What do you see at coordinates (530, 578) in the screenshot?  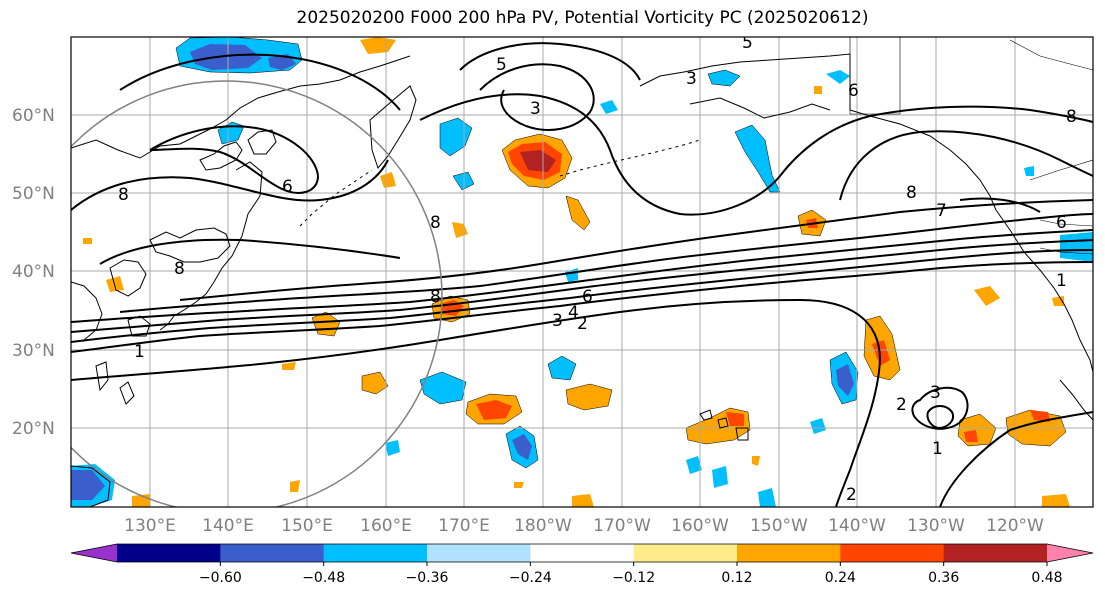 I see `colorbar-tick-label: −0.24` at bounding box center [530, 578].